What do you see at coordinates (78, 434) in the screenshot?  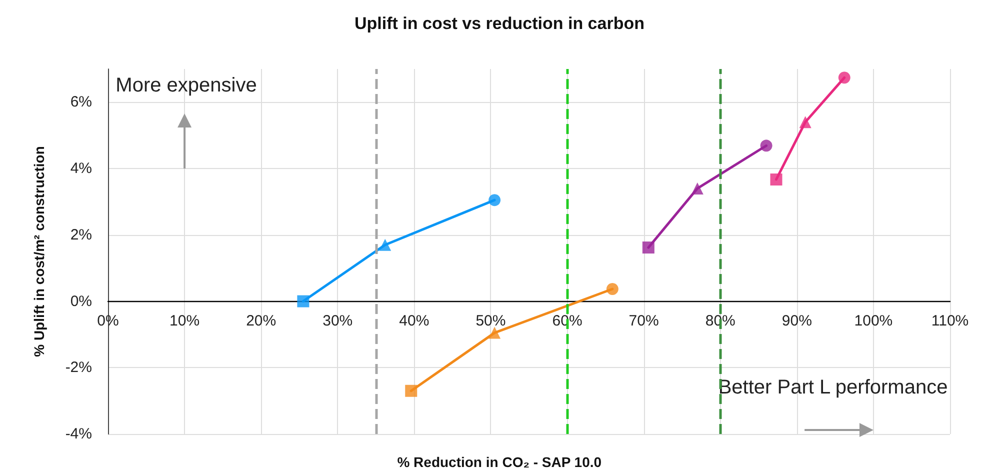 I see `y-tick-label: -4%` at bounding box center [78, 434].